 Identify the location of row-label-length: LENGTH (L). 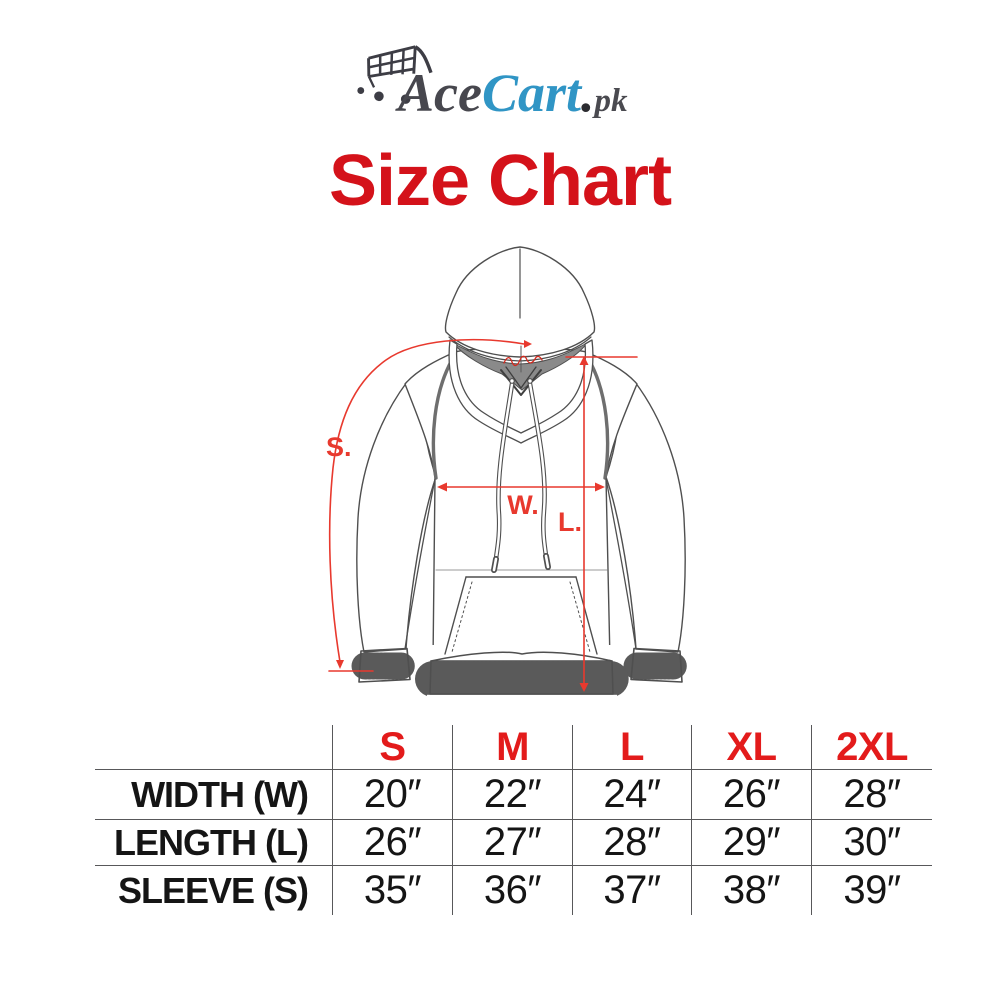
(214, 843).